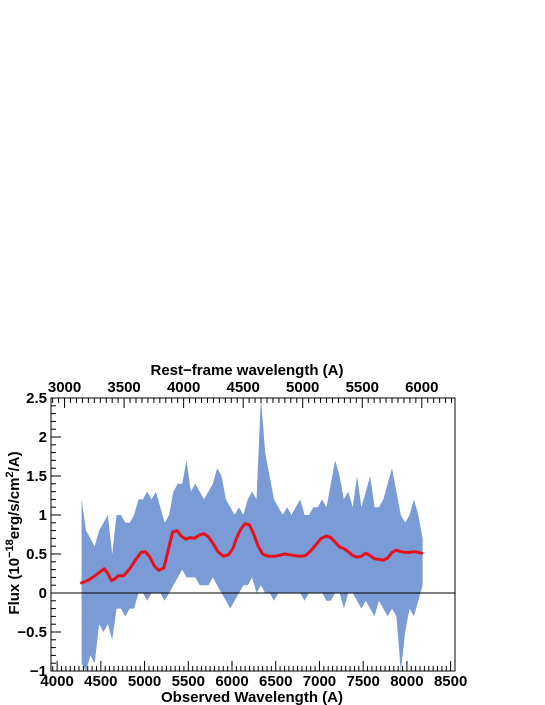 This screenshot has height=705, width=545. I want to click on x-axis-title: Observed Wavelength (A), so click(252, 697).